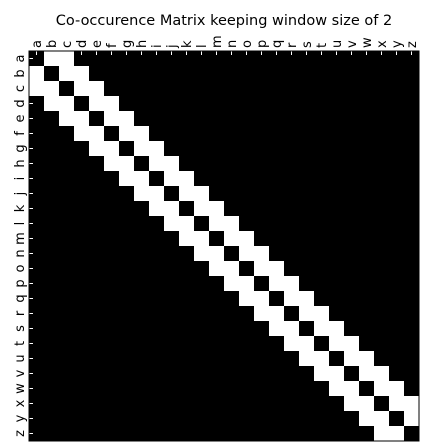 The image size is (427, 447). Describe the element at coordinates (337, 419) in the screenshot. I see `heatmap-cell-y-u` at that location.